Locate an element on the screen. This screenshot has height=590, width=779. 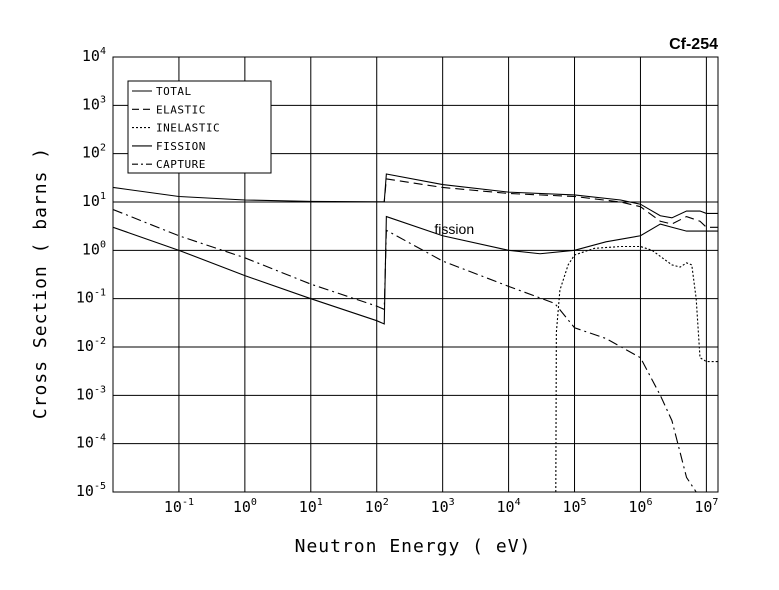
x-tick-label: 10⁻¹ is located at coordinates (179, 506).